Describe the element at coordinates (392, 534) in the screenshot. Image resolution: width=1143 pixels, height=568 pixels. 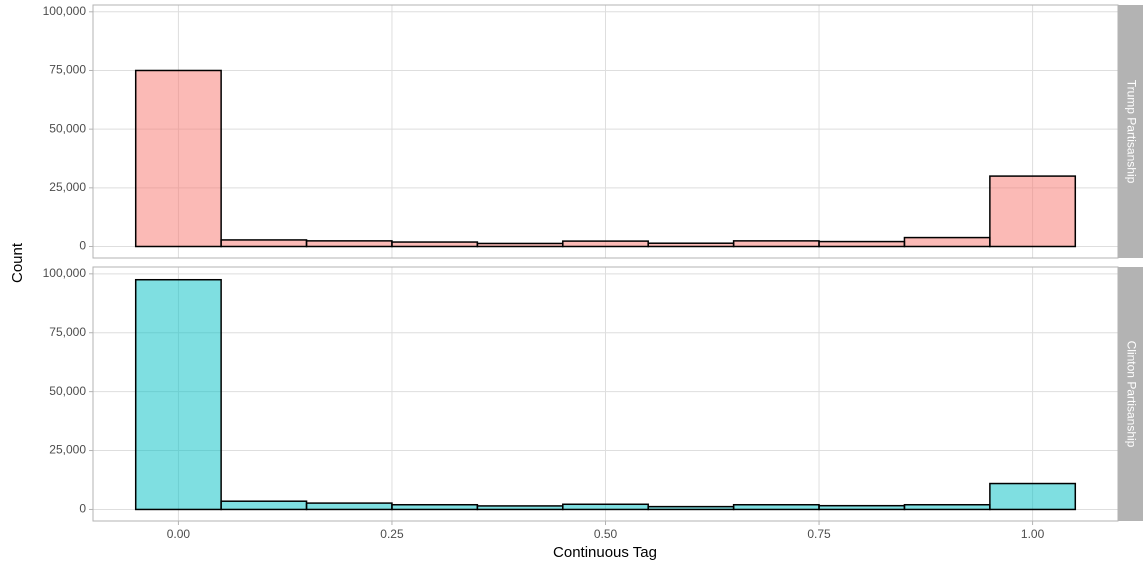
I see `x-tick-label: 0.25` at that location.